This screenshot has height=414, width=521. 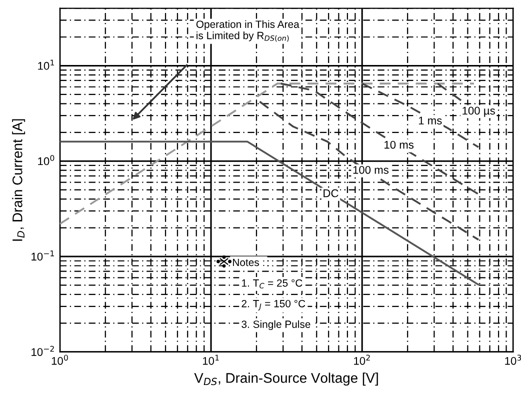 I want to click on x-tick-label: 10$^{2}$, so click(x=362, y=359).